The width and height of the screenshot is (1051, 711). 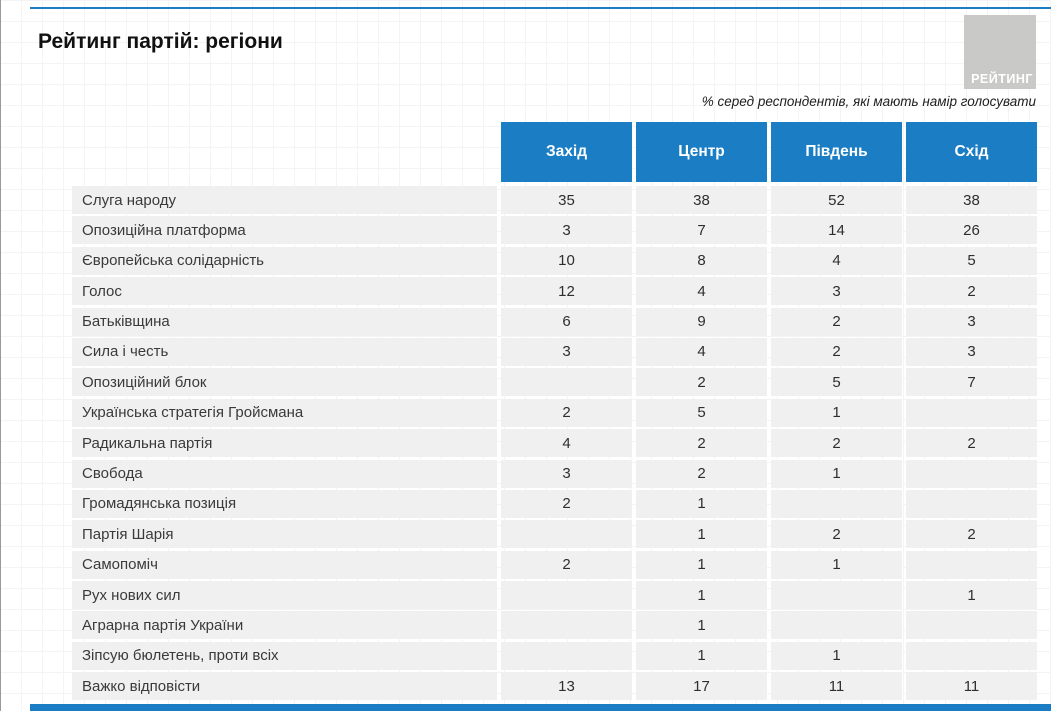 I want to click on value-cell: 12, so click(x=566, y=291).